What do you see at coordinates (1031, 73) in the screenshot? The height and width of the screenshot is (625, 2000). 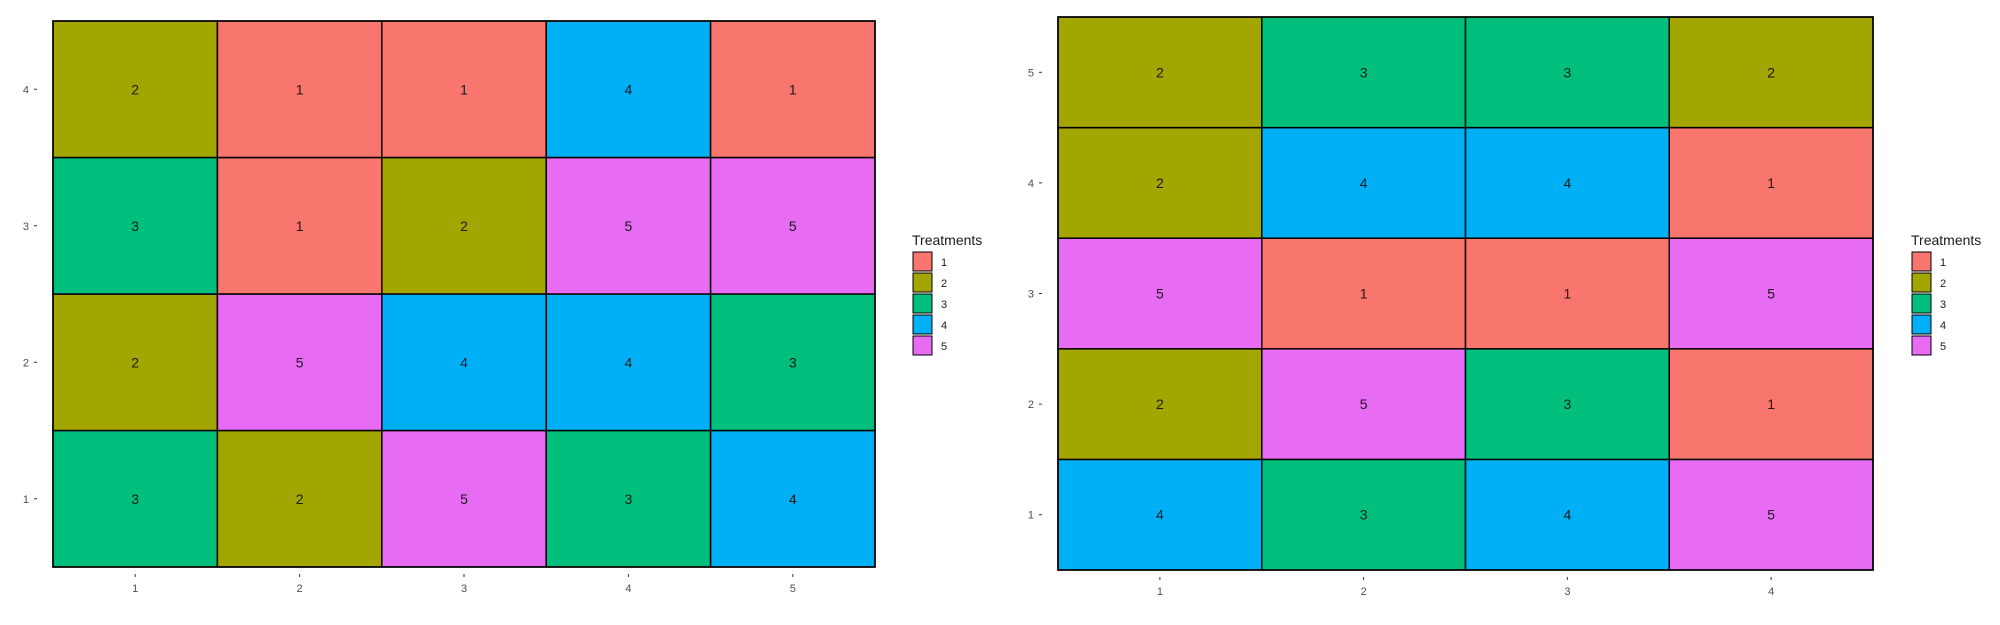 I see `y-tick-label: 5` at bounding box center [1031, 73].